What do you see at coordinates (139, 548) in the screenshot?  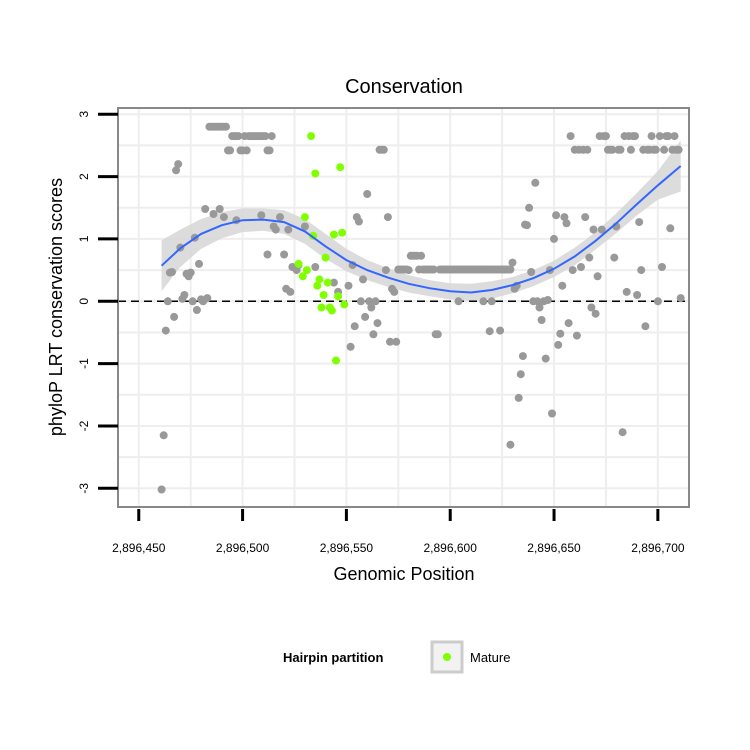 I see `x-tick-label: 2,896,450` at bounding box center [139, 548].